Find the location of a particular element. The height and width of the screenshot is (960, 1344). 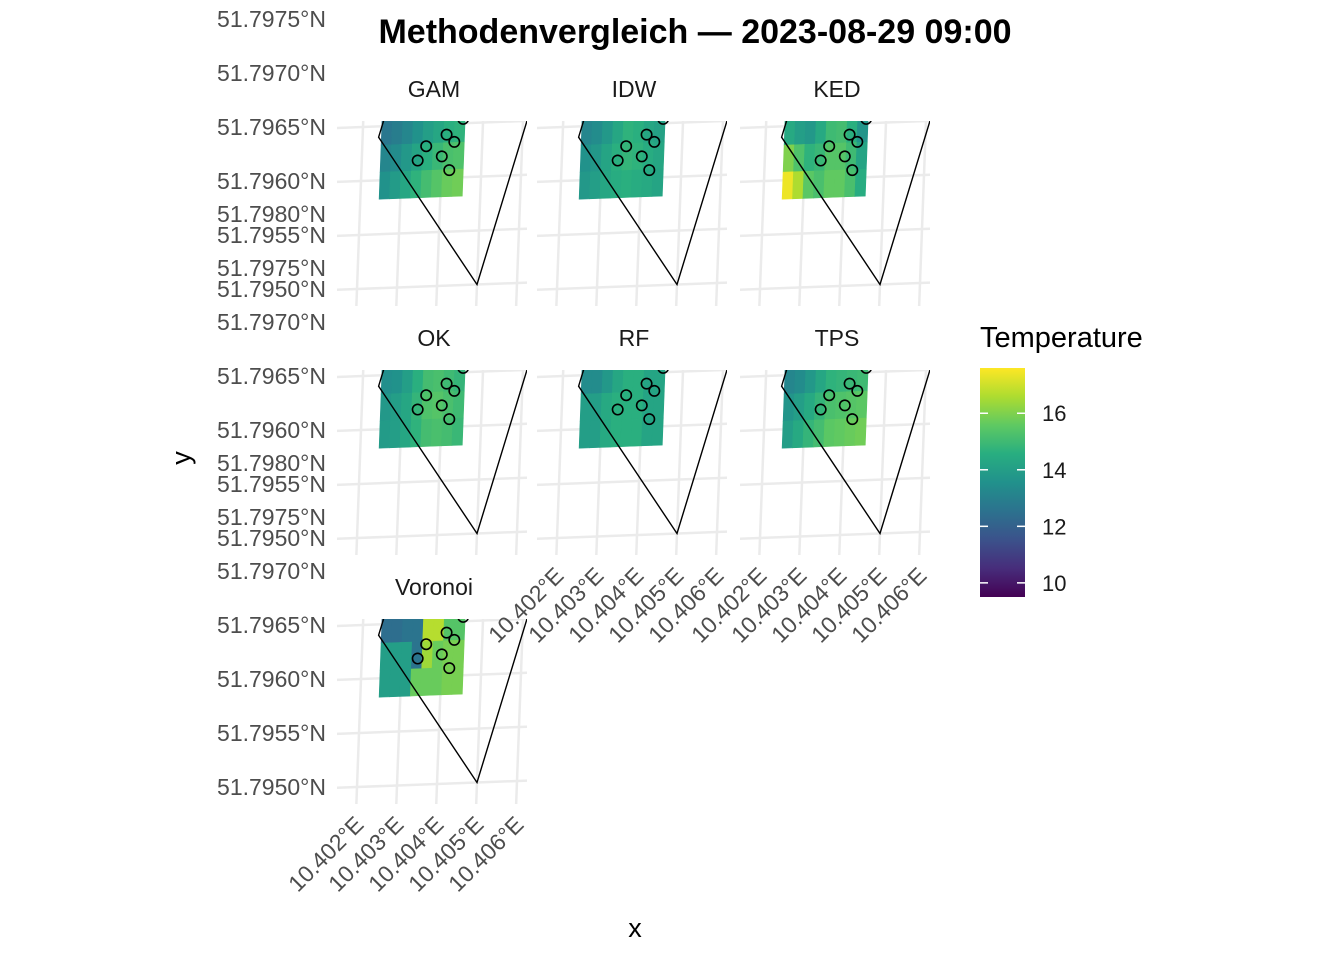

facet-strip-label: RF is located at coordinates (634, 338).